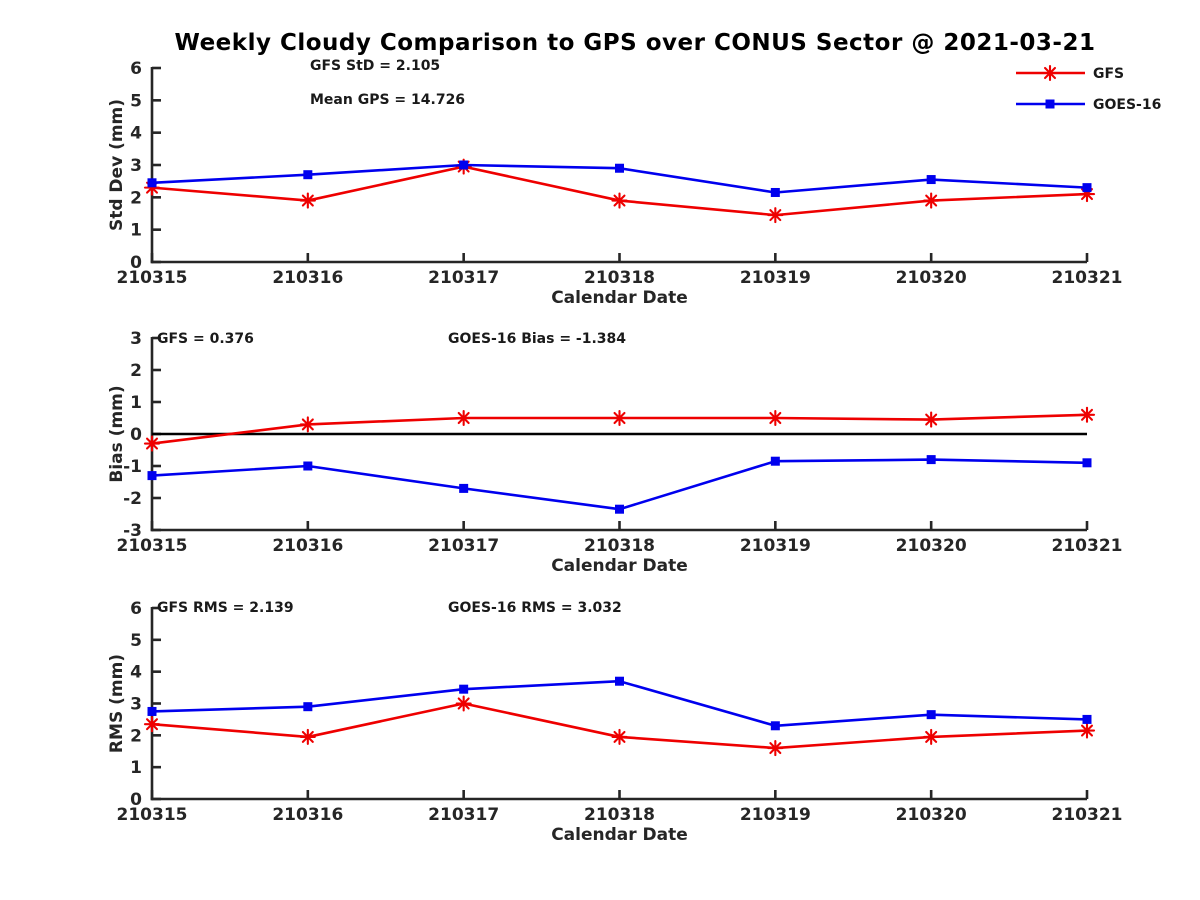  I want to click on y-axis-label: Std Dev (mm), so click(117, 165).